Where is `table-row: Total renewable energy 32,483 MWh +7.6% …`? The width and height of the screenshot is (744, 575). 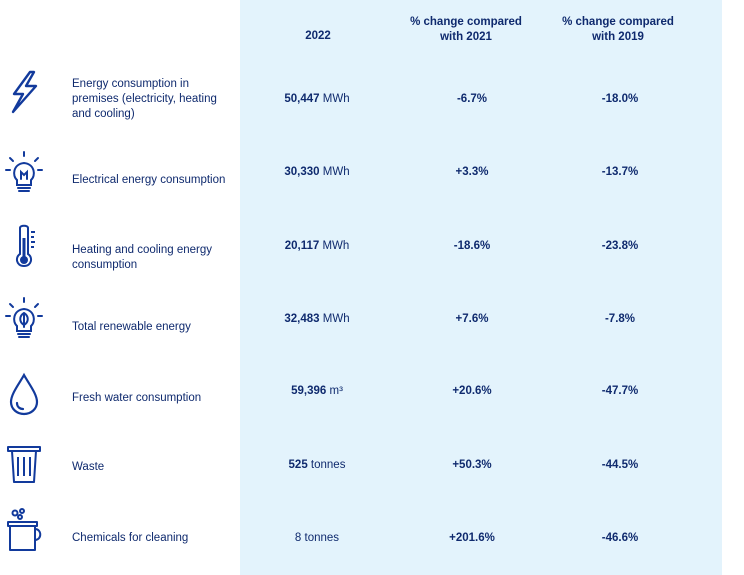 table-row: Total renewable energy 32,483 MWh +7.6% … is located at coordinates (372, 326).